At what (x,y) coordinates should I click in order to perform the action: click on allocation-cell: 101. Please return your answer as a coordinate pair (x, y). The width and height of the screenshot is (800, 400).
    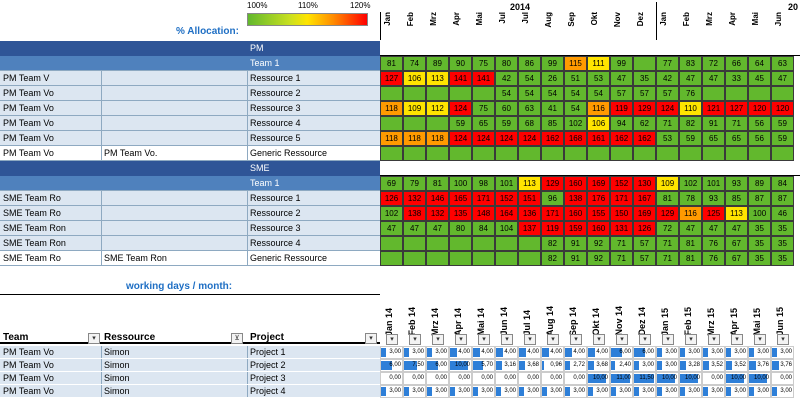
    Looking at the image, I should click on (713, 183).